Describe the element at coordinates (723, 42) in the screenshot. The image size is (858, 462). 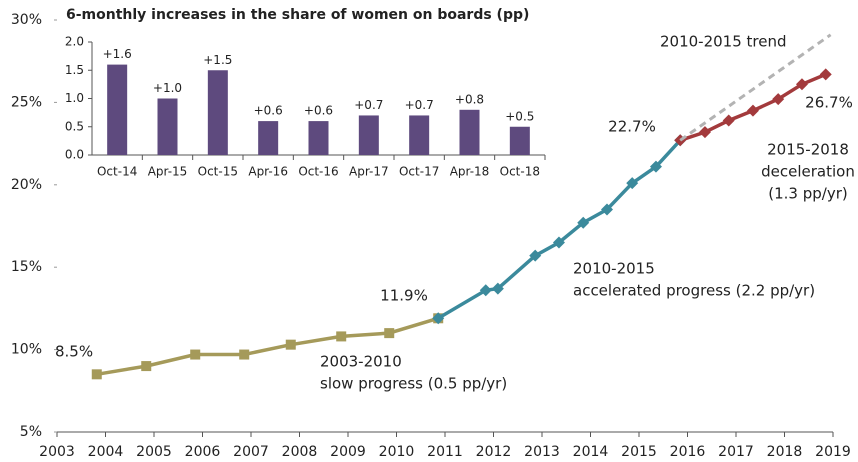
I see `annotation: 2010-2015 trend` at that location.